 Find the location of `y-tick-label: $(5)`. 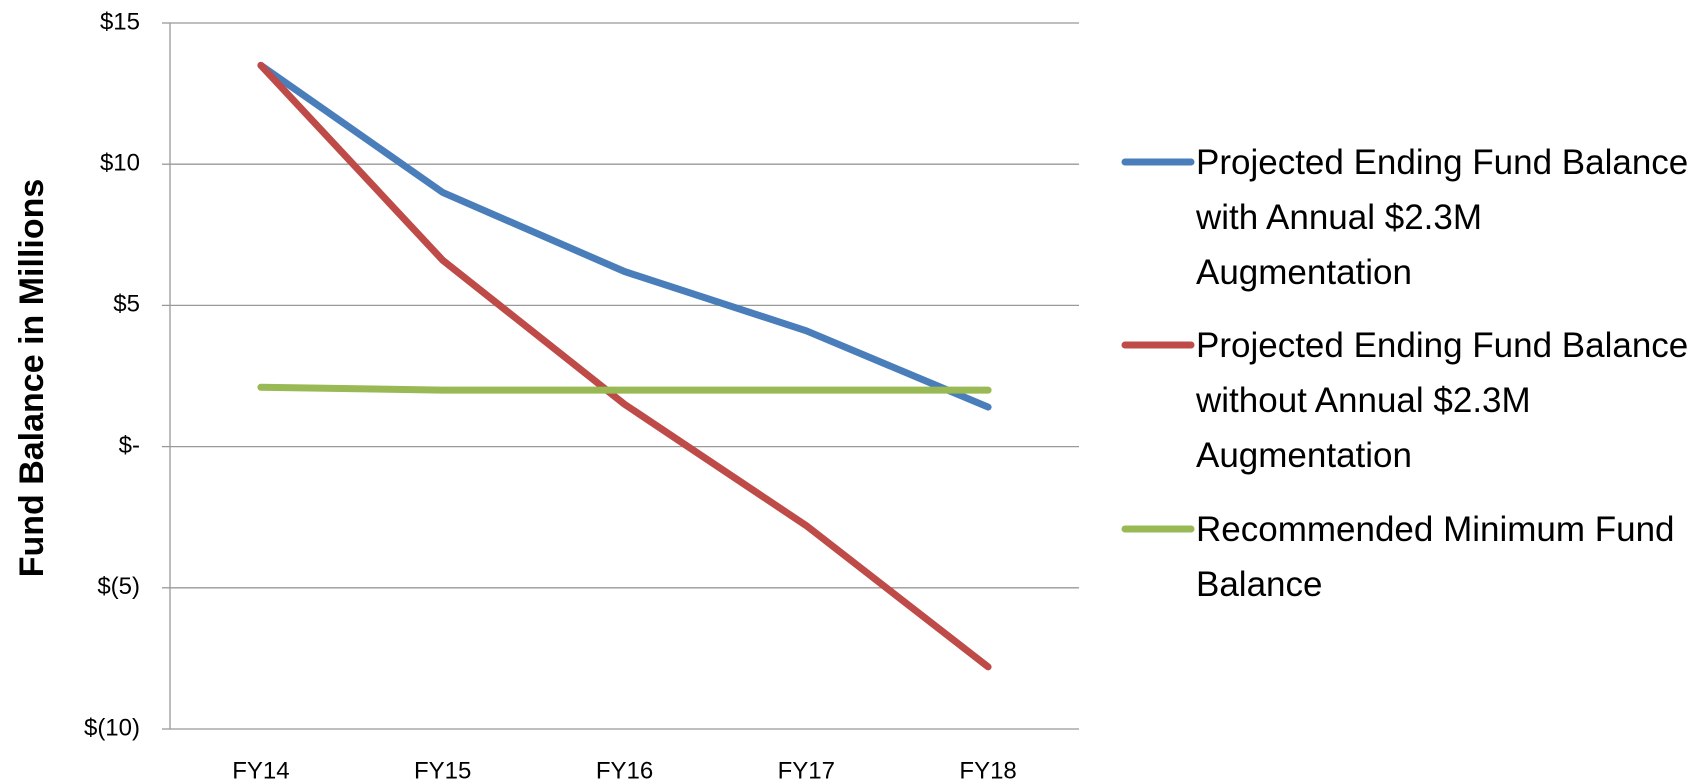

y-tick-label: $(5) is located at coordinates (118, 586).